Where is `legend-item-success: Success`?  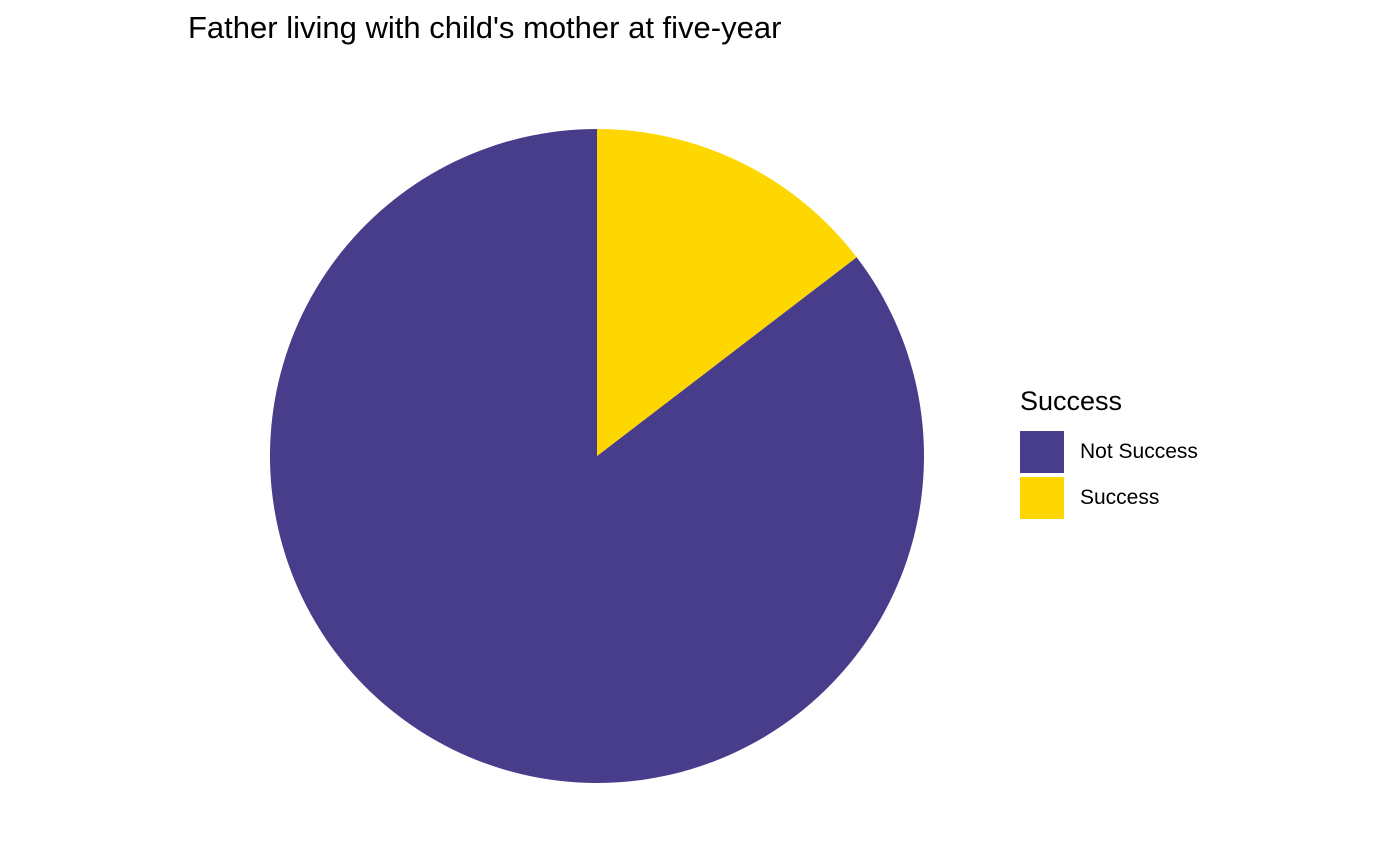 legend-item-success: Success is located at coordinates (1109, 498).